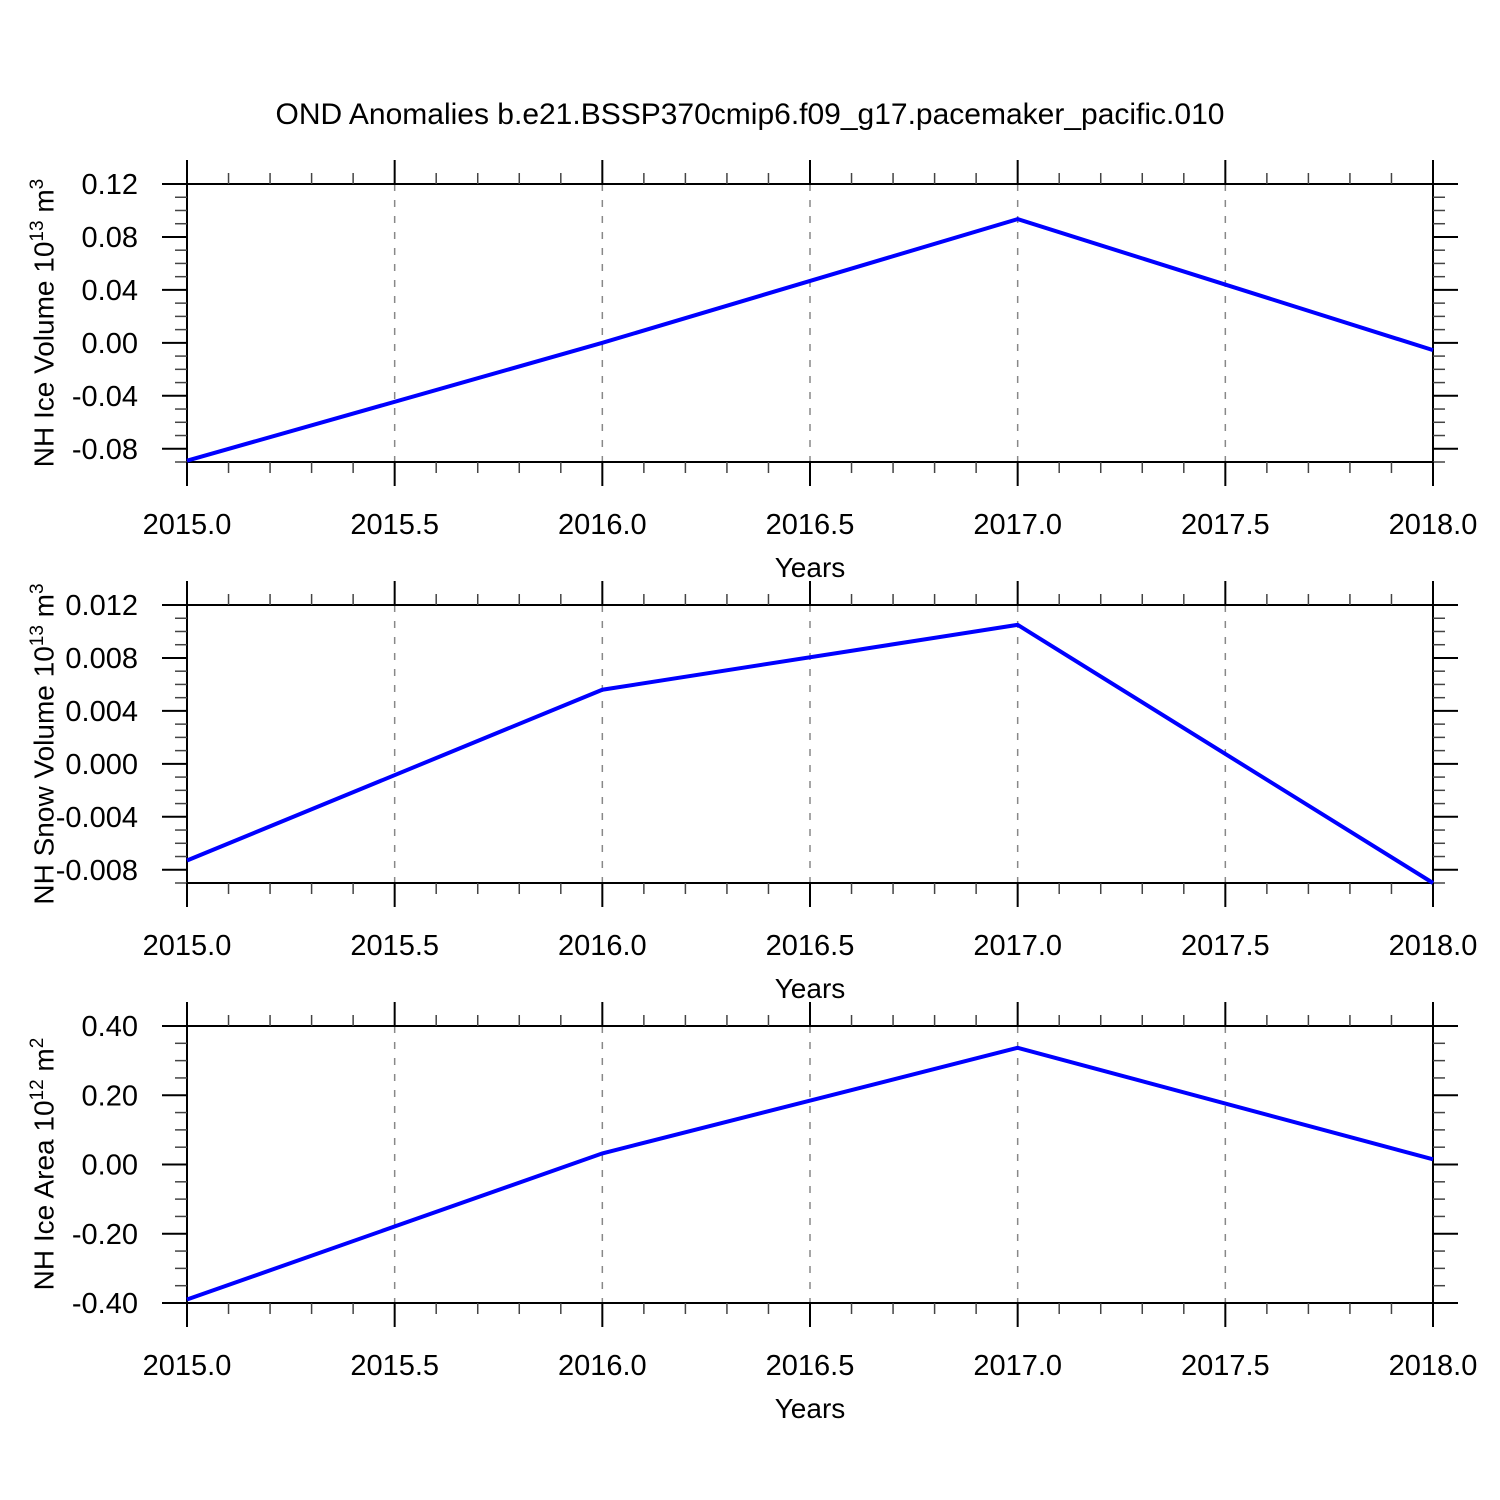  What do you see at coordinates (44, 1195) in the screenshot?
I see `y-axis-title-text: NH Ice Area 10` at bounding box center [44, 1195].